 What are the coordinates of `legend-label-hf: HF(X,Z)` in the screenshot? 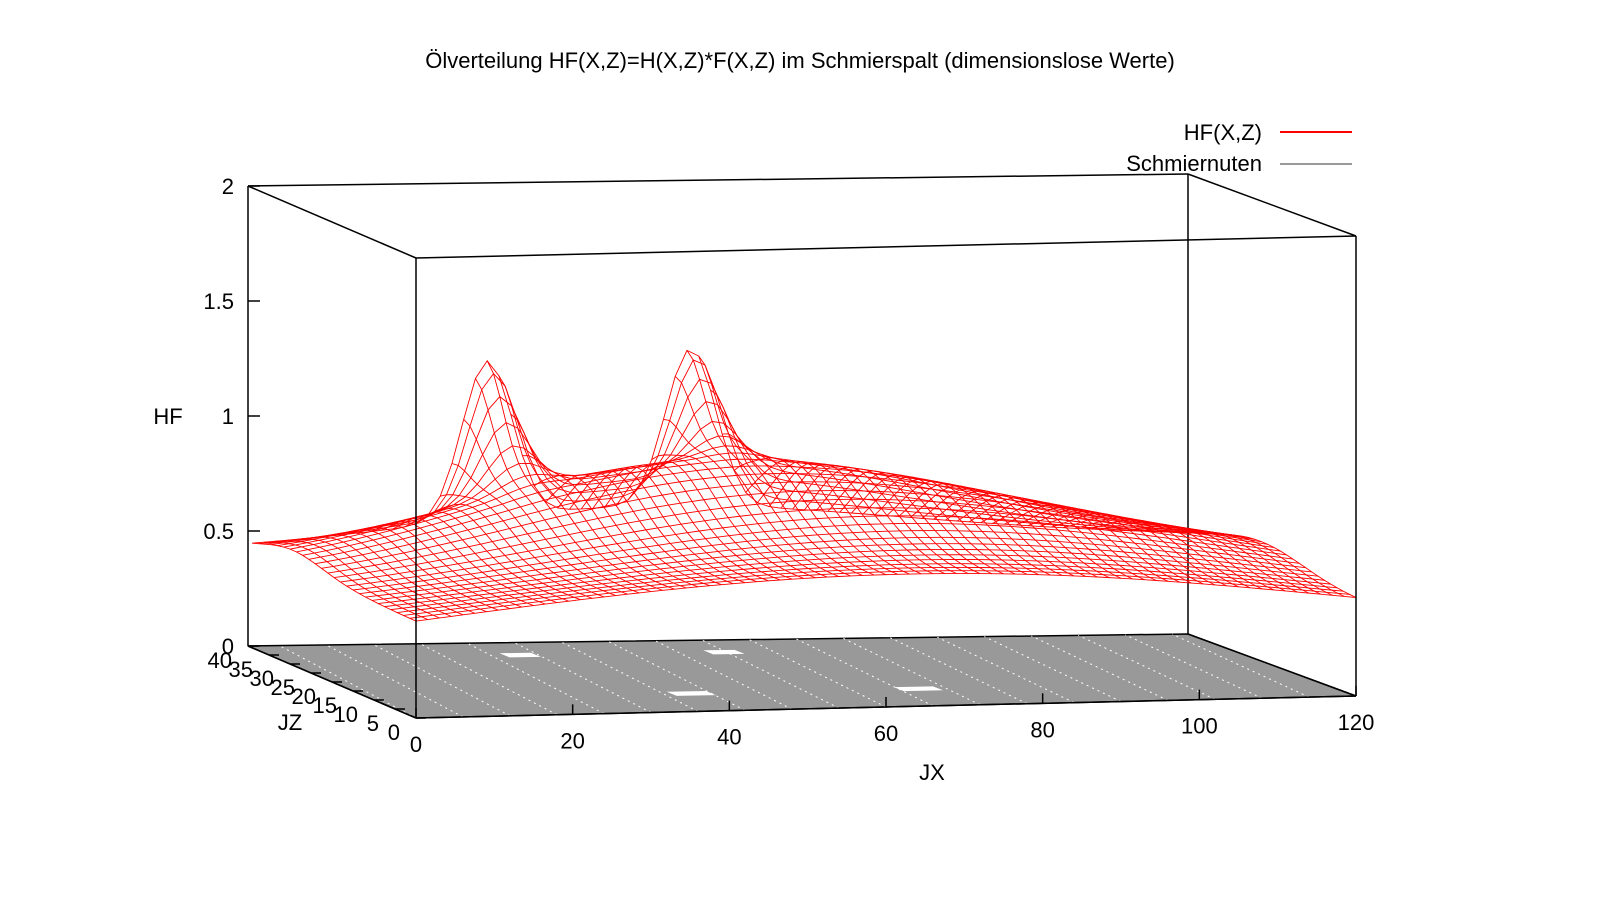 It's located at (1223, 132).